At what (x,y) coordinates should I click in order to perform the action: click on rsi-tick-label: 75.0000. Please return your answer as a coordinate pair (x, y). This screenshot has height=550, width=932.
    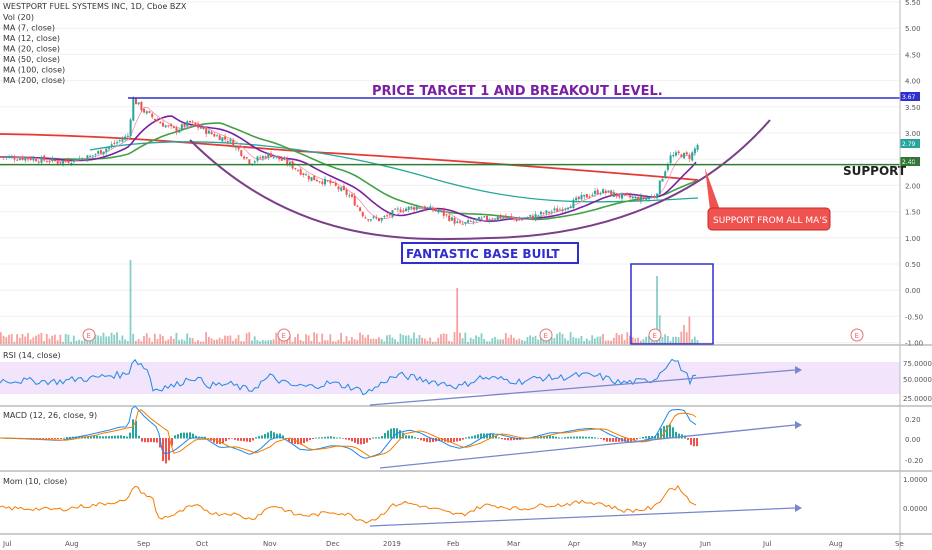
    Looking at the image, I should click on (917, 364).